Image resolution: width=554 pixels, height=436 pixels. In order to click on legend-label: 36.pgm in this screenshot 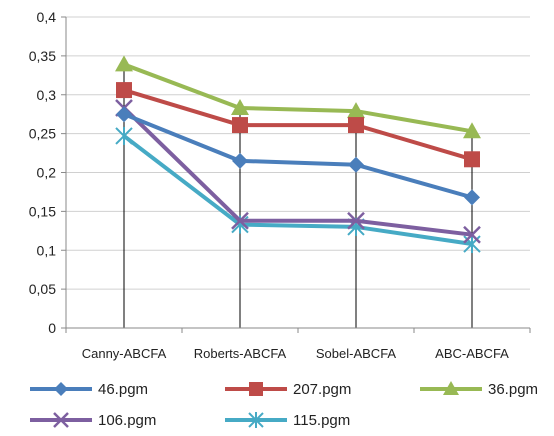, I will do `click(513, 389)`.